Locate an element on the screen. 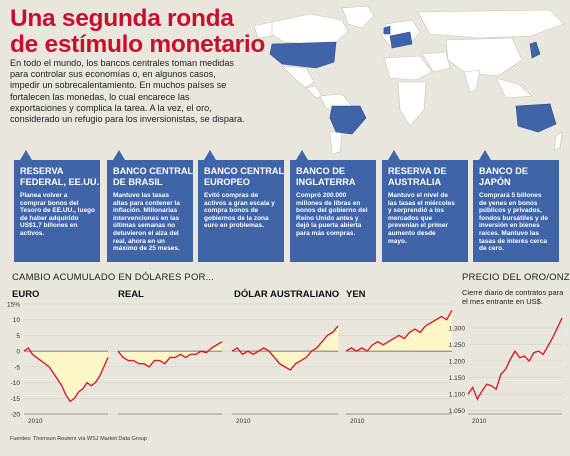 The width and height of the screenshot is (570, 456). chart-aud: 2010 is located at coordinates (285, 375).